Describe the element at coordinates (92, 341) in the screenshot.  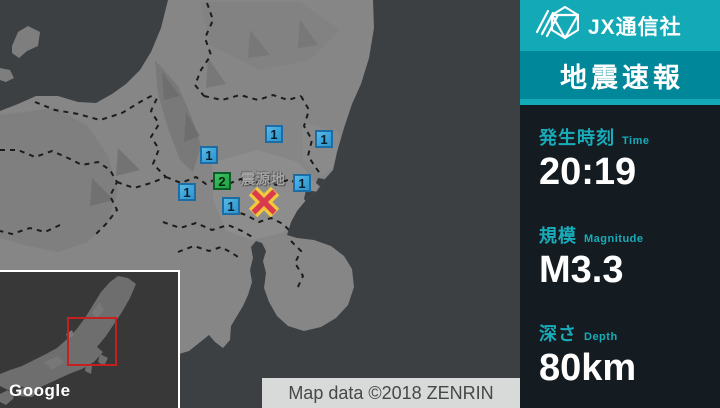
I see `inset-viewport-rectangle` at that location.